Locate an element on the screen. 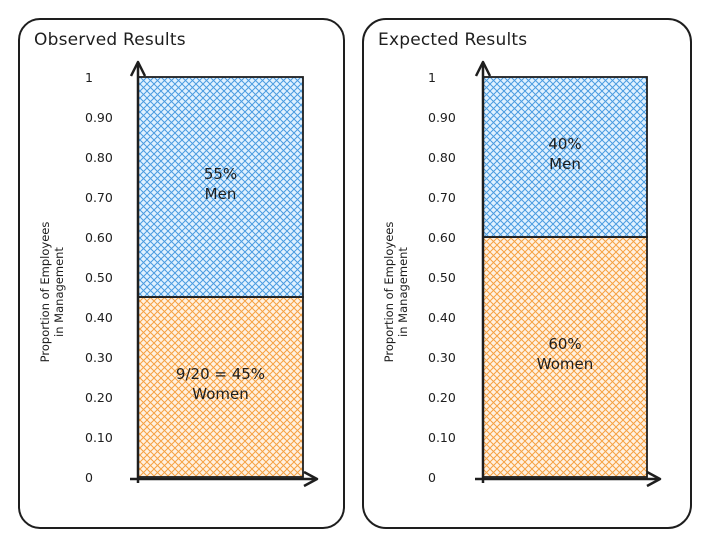 This screenshot has height=547, width=709. segment-label-women: 60% is located at coordinates (564, 344).